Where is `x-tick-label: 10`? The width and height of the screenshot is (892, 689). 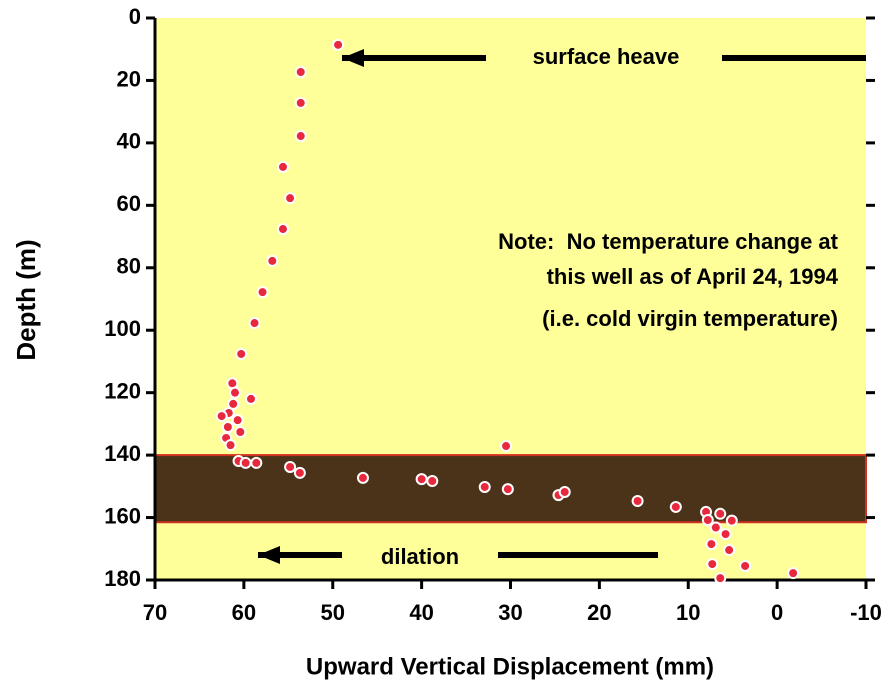
x-tick-label: 10 is located at coordinates (688, 612).